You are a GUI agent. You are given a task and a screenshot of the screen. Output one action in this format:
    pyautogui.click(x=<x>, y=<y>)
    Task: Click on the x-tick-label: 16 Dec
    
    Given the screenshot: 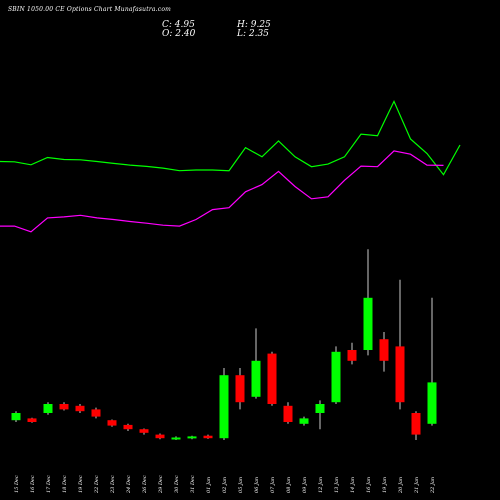 What is the action you would take?
    pyautogui.click(x=33, y=484)
    